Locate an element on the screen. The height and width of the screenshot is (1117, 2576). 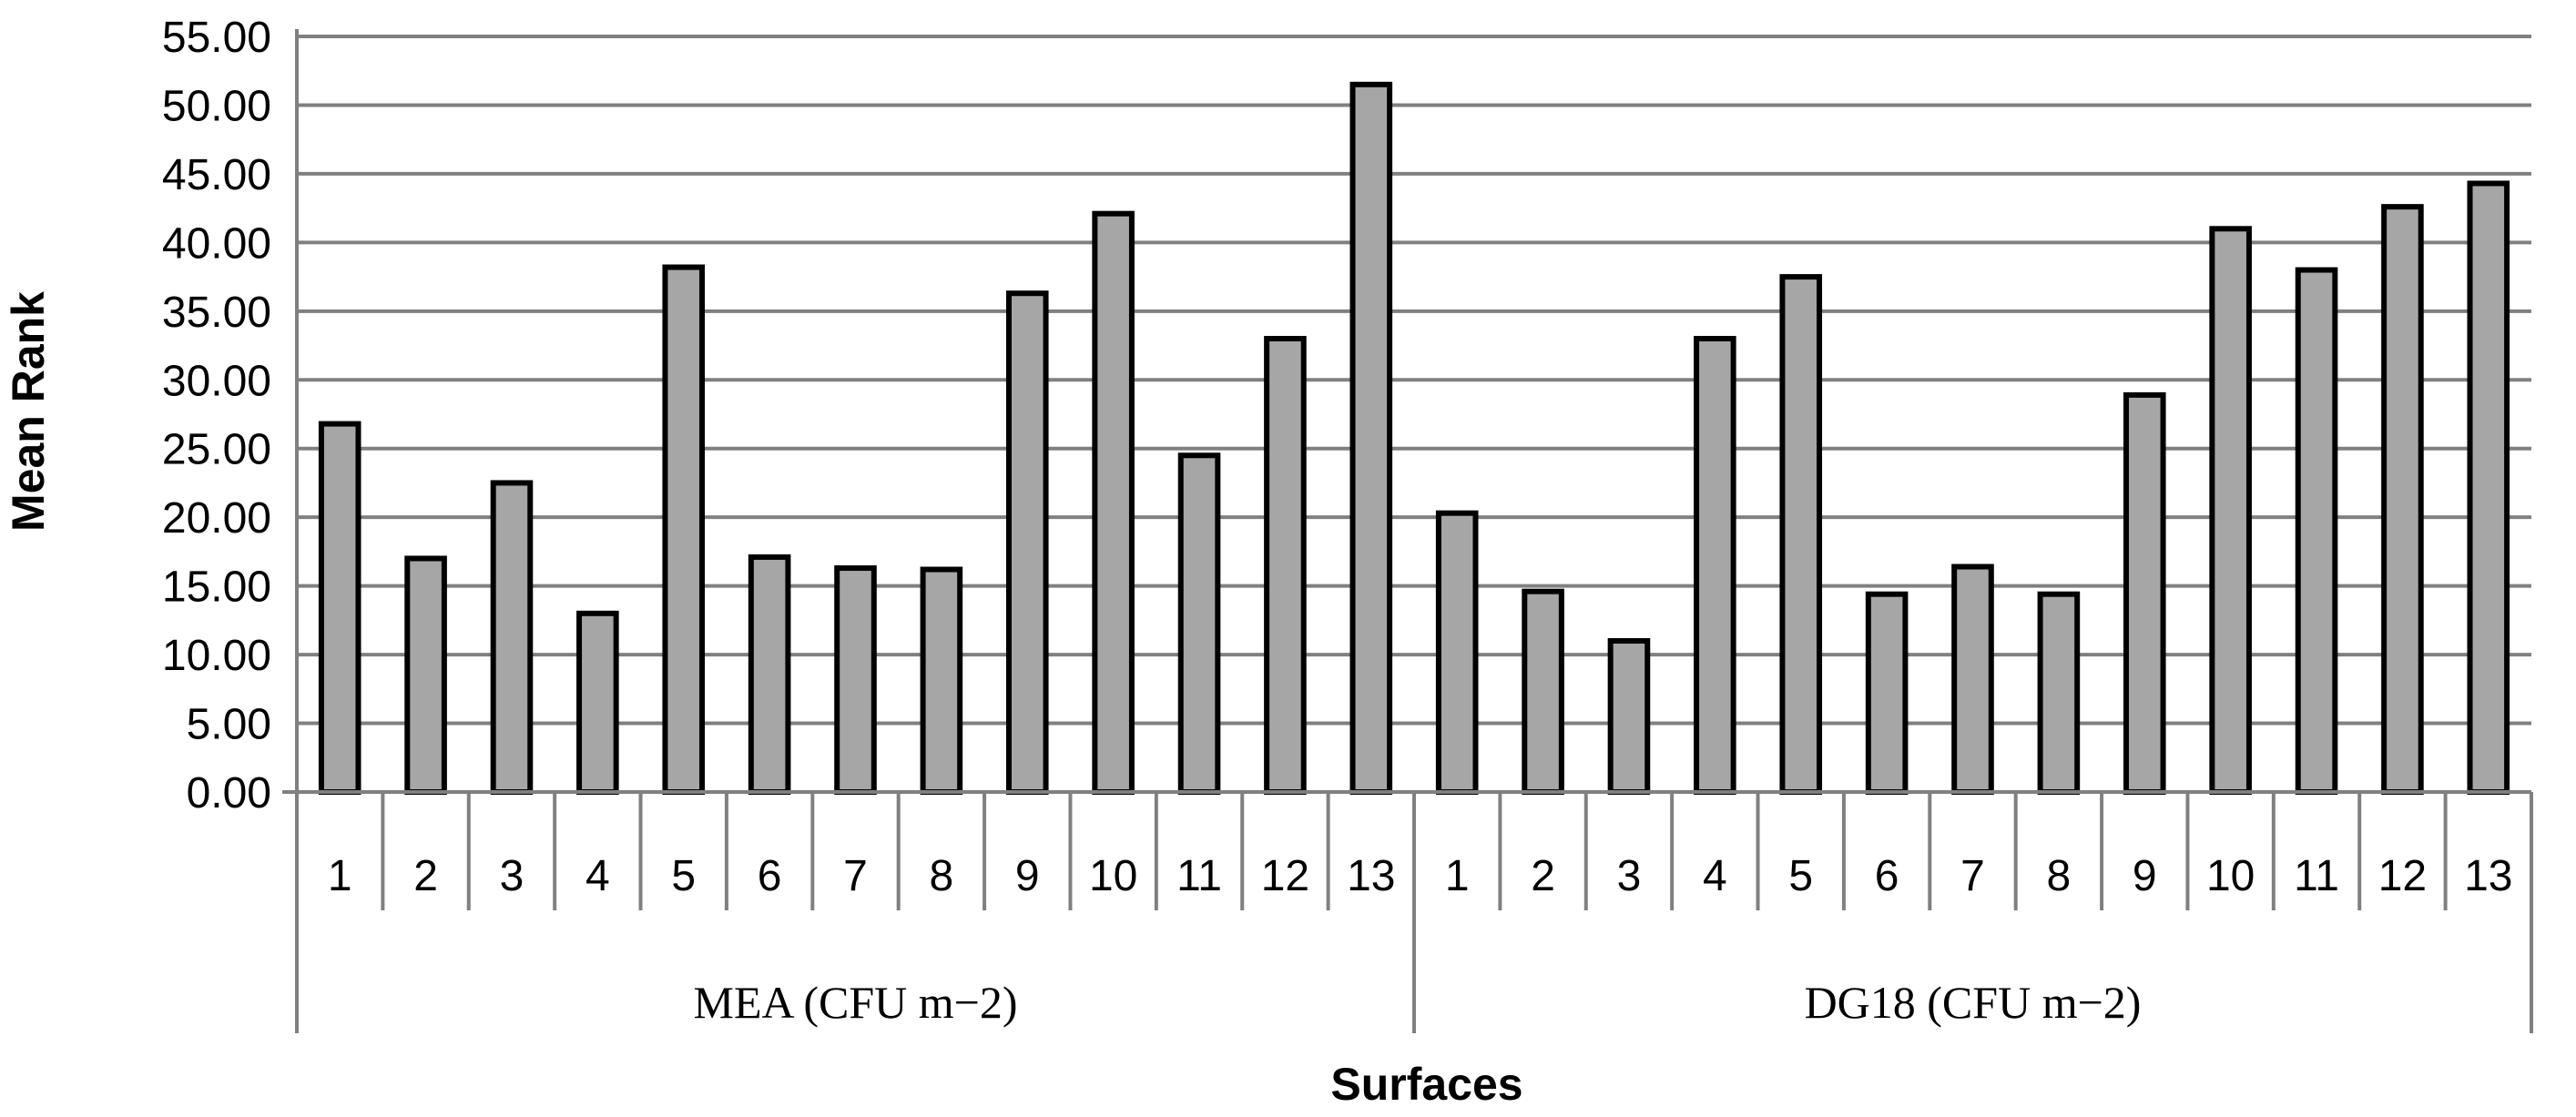
x-group-label: MEA (CFU m−2) is located at coordinates (855, 1003).